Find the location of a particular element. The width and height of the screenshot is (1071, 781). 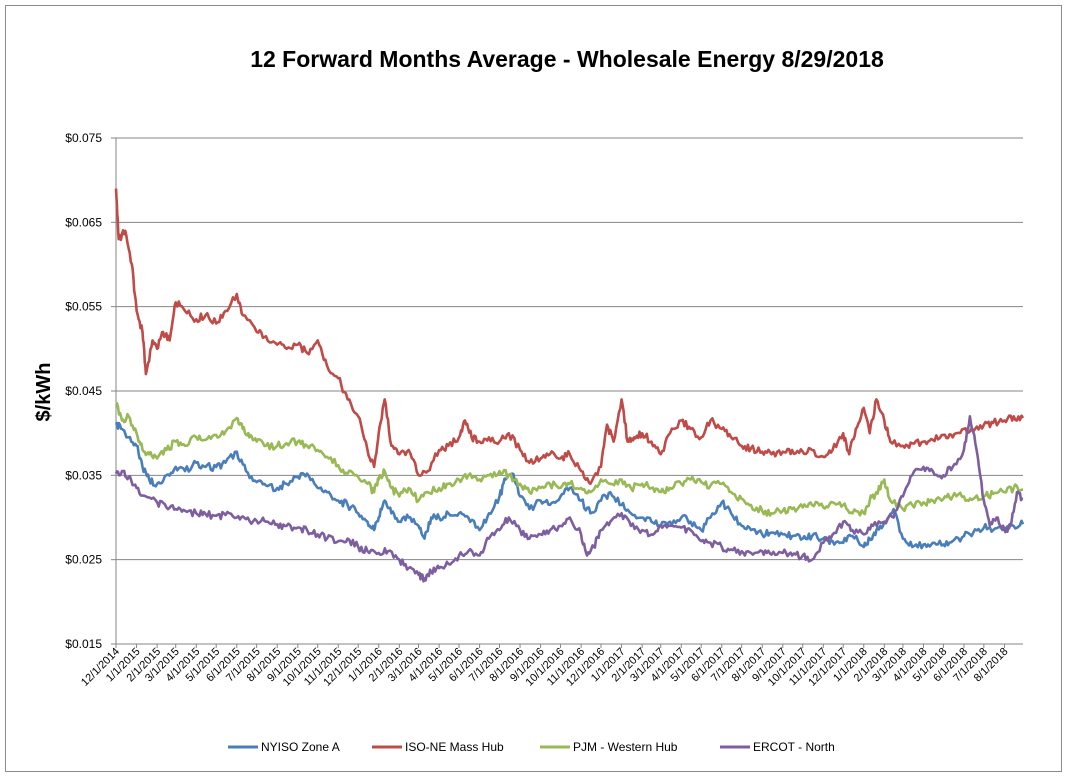

legend-label: ISO-NE Mass Hub is located at coordinates (454, 747).